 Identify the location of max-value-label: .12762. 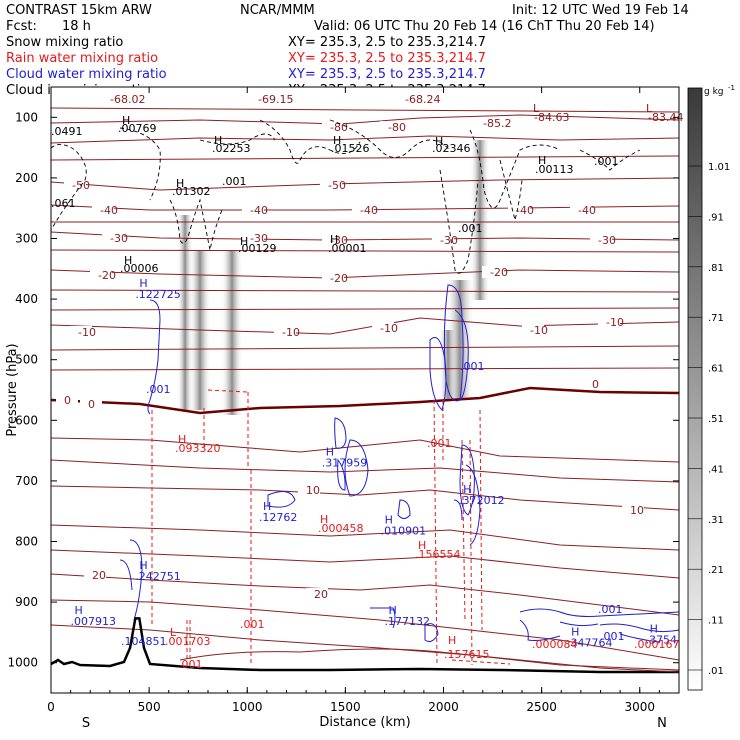
(278, 517).